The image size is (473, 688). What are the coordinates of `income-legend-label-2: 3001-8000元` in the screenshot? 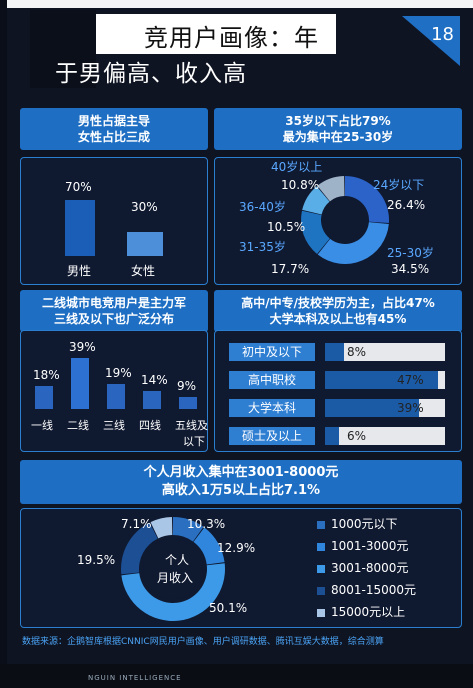 It's located at (370, 568).